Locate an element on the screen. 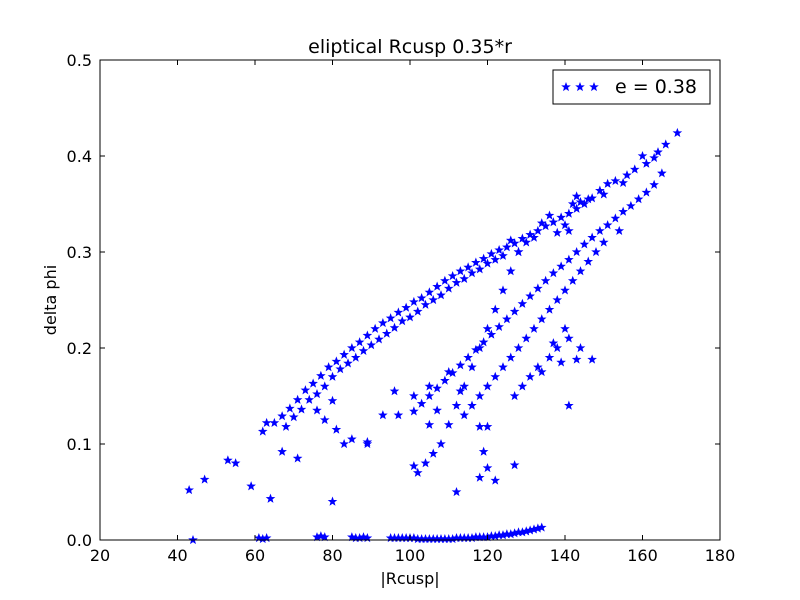  x-tick-label: 40 is located at coordinates (177, 555).